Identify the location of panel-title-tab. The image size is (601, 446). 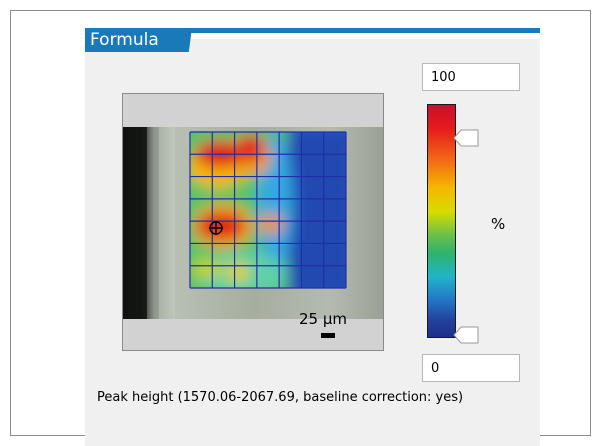
(138, 40).